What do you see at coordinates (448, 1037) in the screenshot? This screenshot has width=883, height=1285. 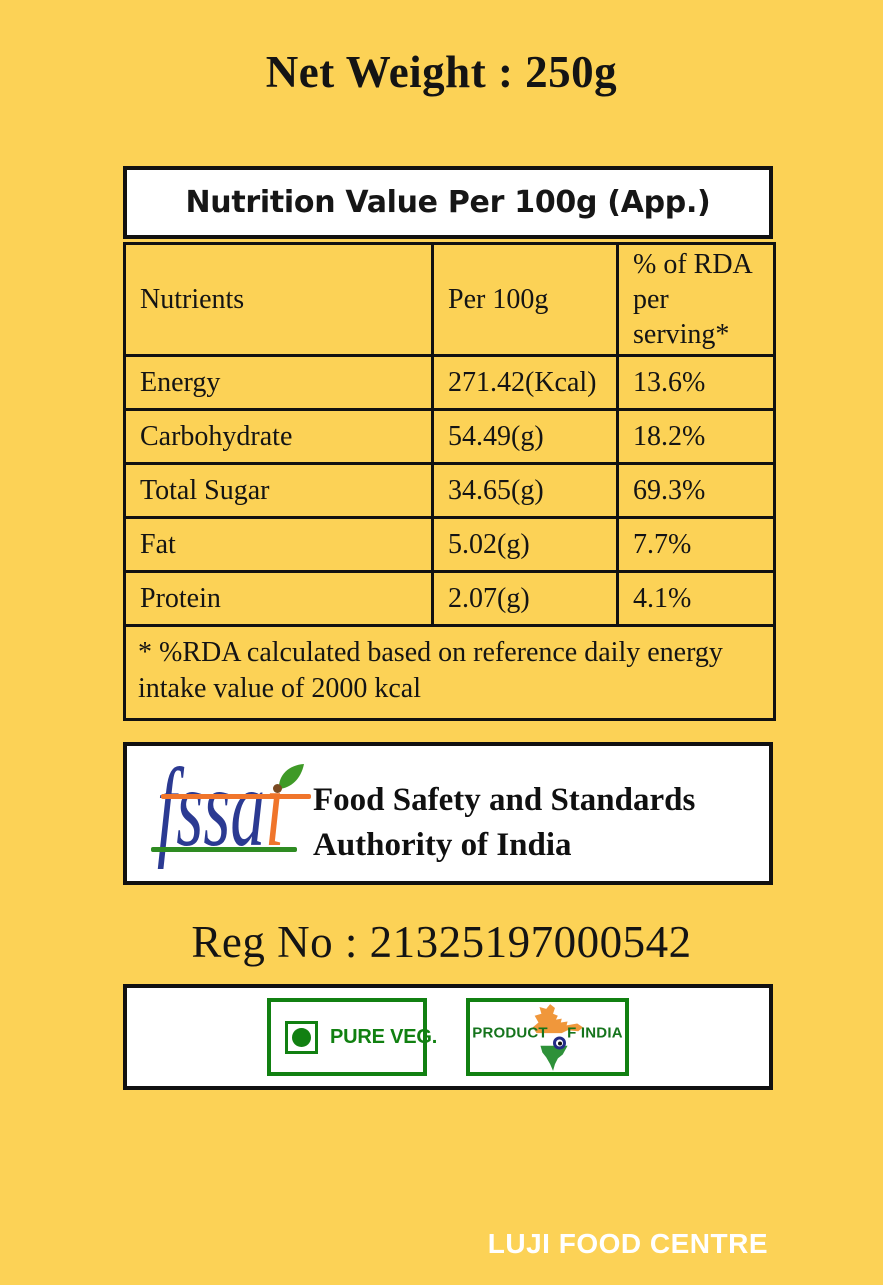 I see `badges-box: PURE VEG. PRODUCT OF INDIA` at bounding box center [448, 1037].